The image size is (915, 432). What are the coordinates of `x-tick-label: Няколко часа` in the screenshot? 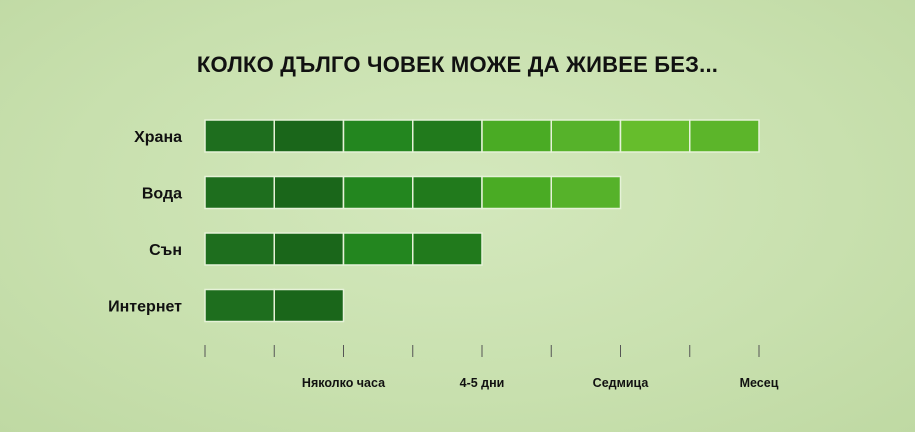 It's located at (344, 383).